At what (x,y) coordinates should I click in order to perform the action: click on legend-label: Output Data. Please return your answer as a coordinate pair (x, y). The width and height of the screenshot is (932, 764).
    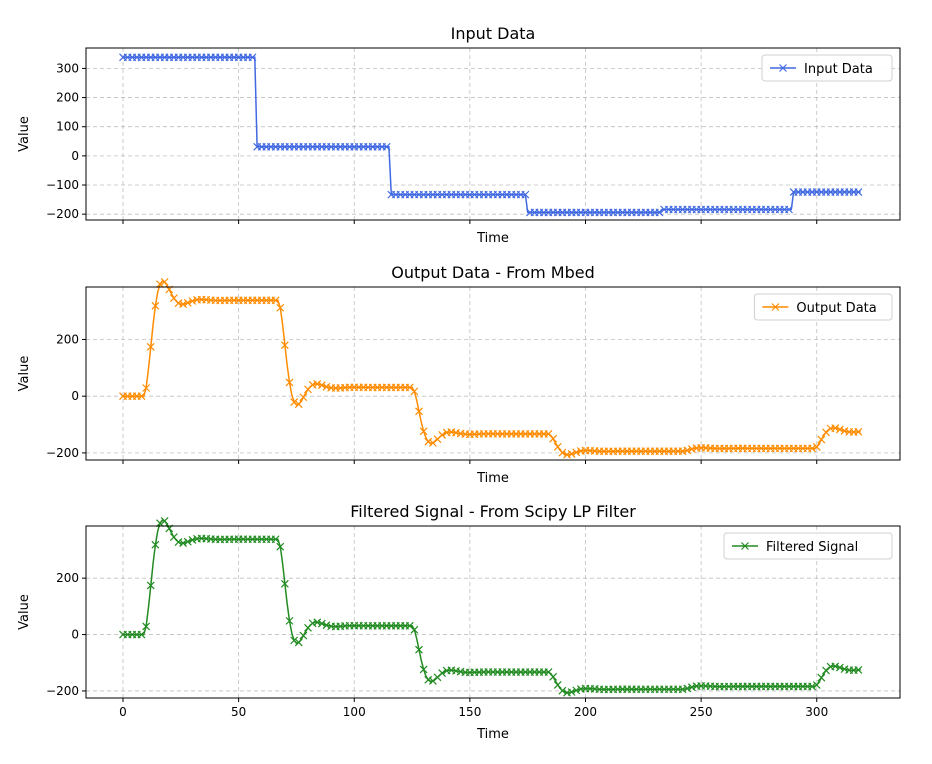
    Looking at the image, I should click on (836, 308).